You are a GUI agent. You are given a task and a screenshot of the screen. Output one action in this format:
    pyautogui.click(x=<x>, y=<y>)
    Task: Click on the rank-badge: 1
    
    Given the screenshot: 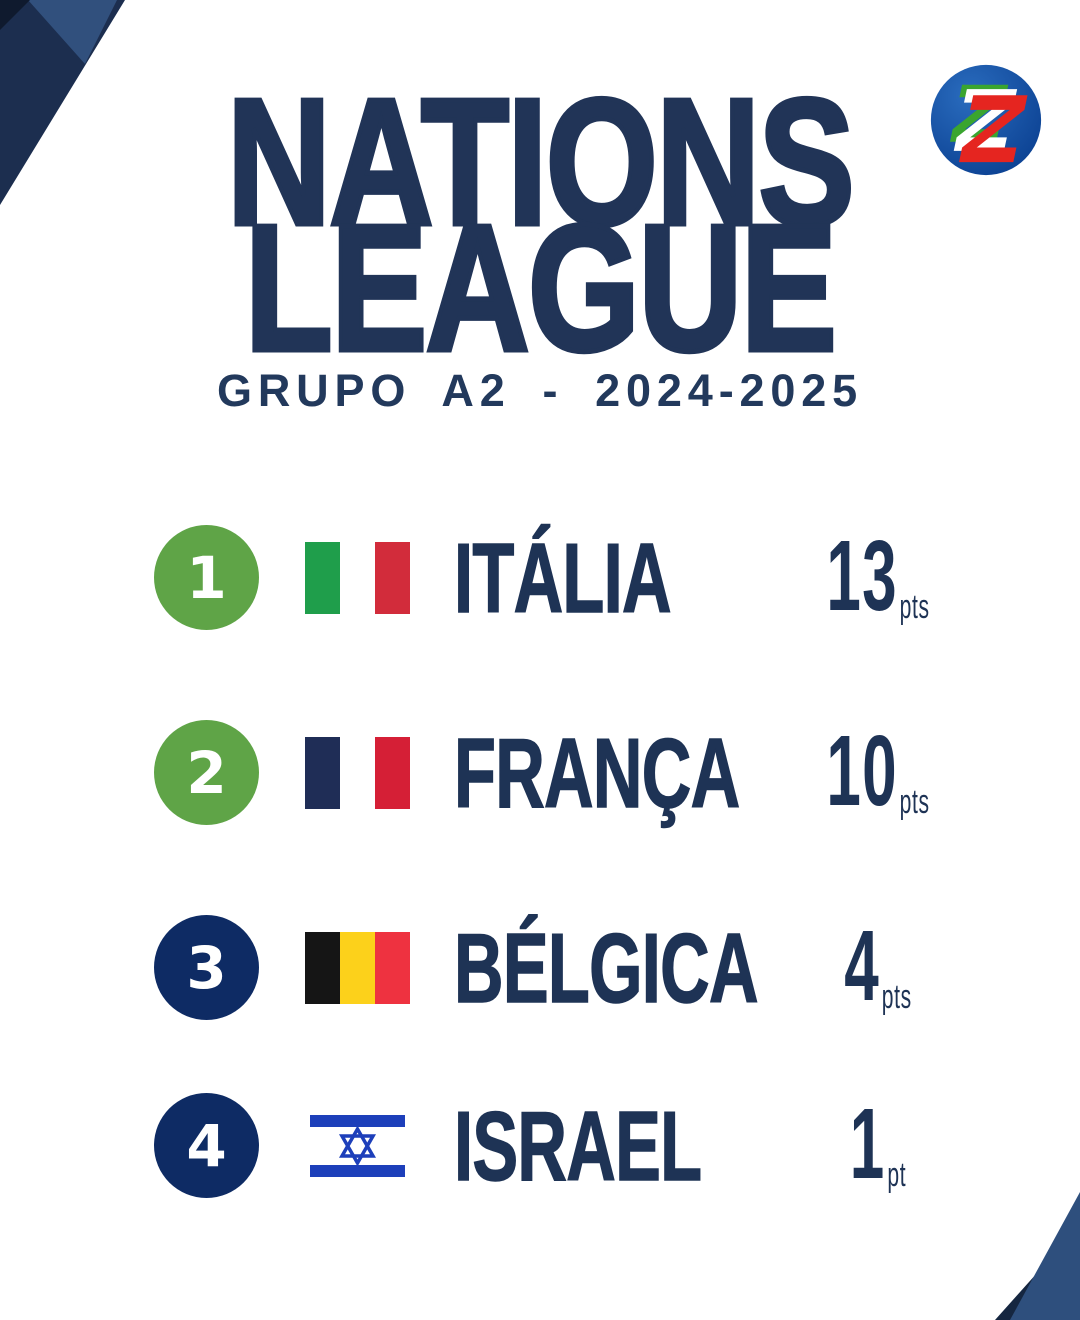 What is the action you would take?
    pyautogui.click(x=206, y=577)
    